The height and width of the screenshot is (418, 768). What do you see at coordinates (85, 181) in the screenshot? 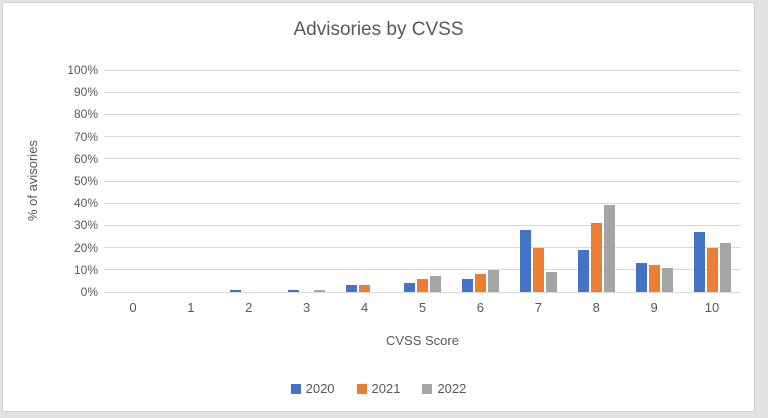
I see `y-tick-label: 50%` at bounding box center [85, 181].